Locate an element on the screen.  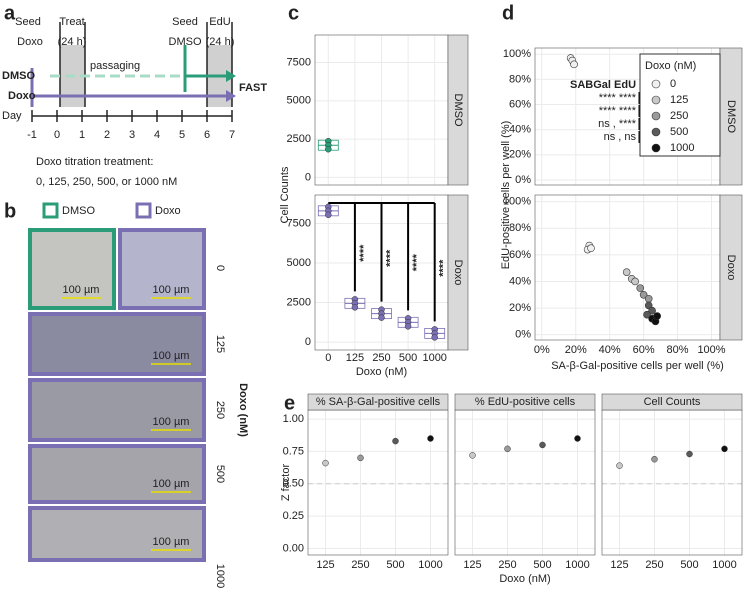
label: Seed is located at coordinates (28, 22).